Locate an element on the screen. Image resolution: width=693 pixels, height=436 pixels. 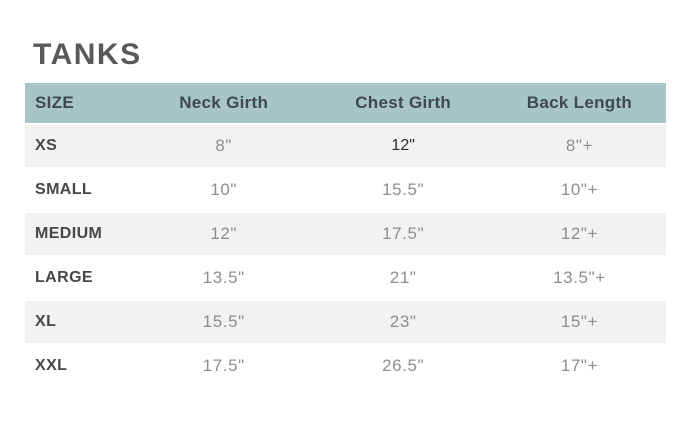
table-row: XL 15.5" 23" 15"+ is located at coordinates (345, 322).